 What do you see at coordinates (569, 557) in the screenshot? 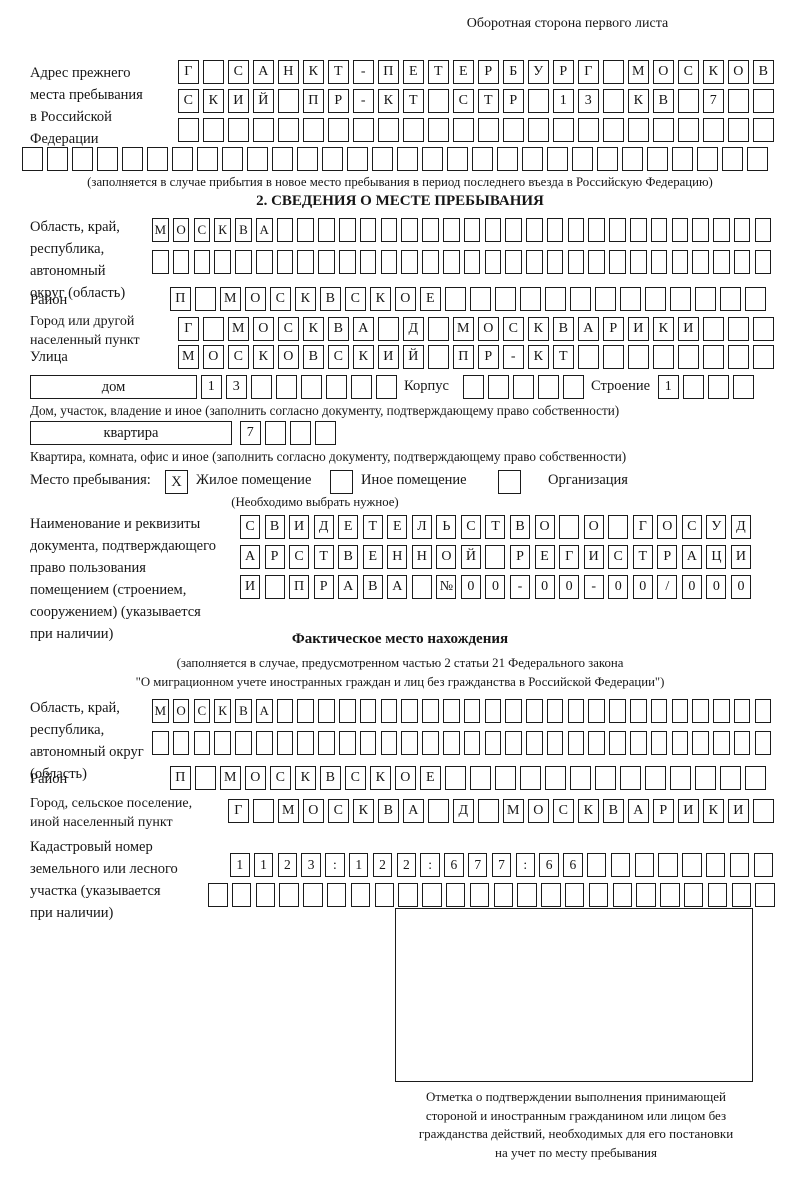
I see `char-cell: Г` at bounding box center [569, 557].